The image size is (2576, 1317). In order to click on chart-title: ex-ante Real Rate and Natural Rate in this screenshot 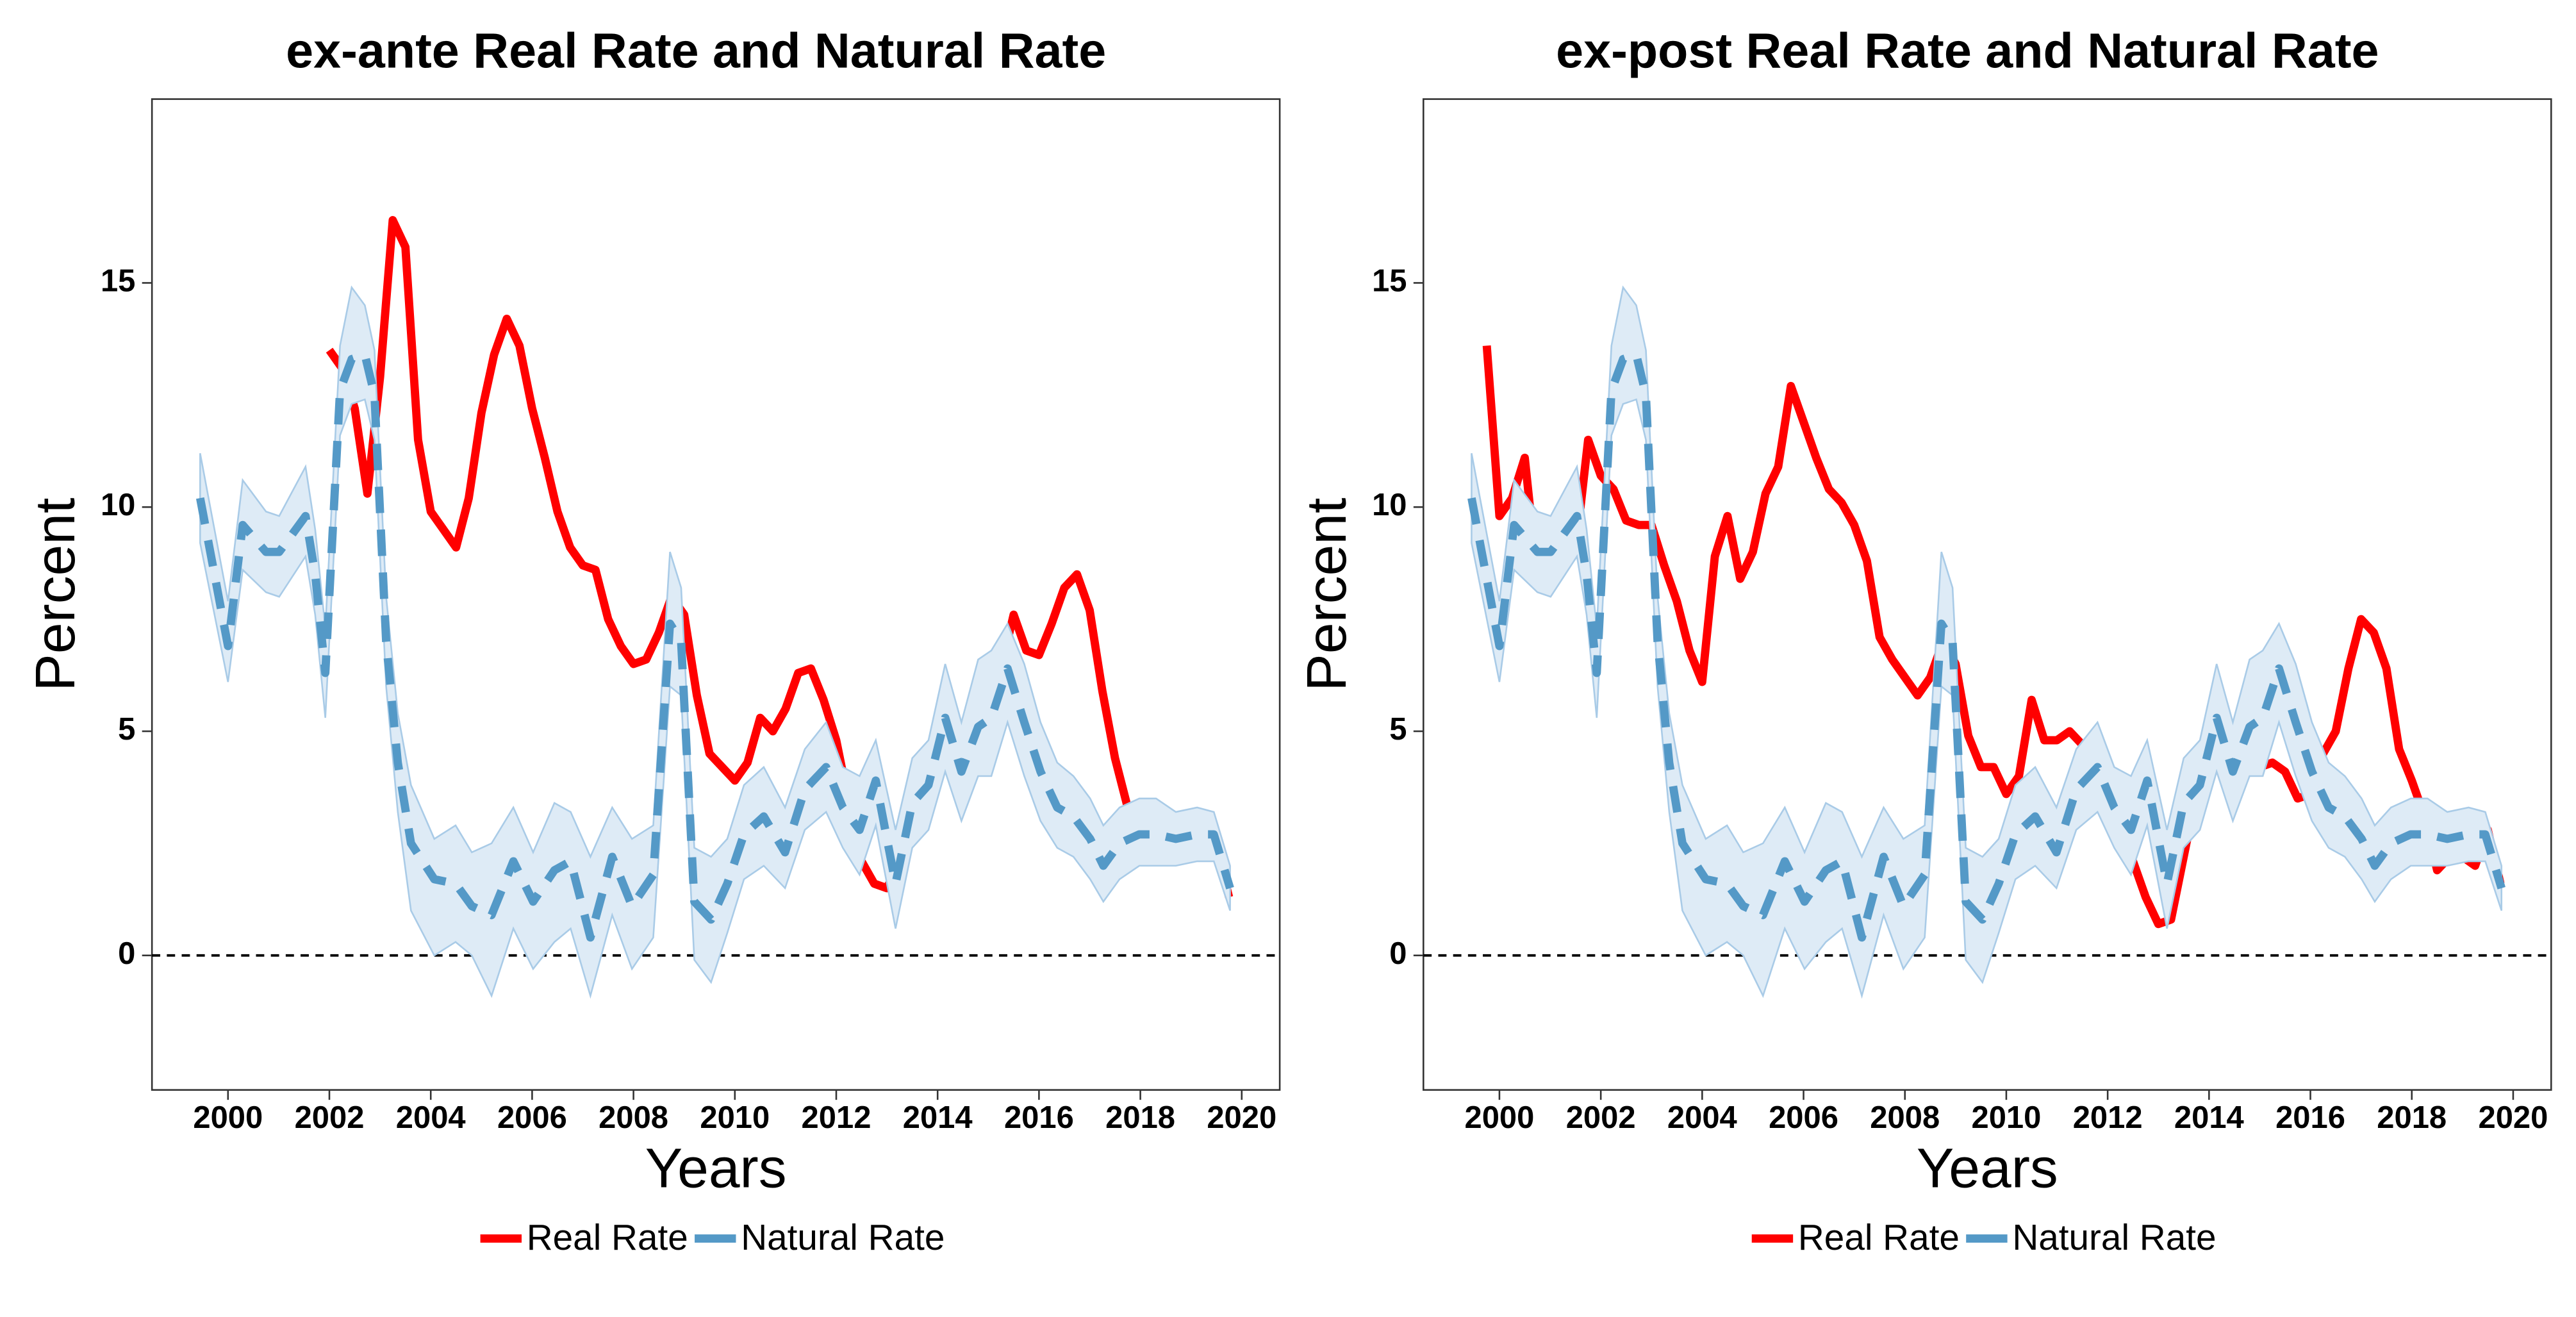, I will do `click(696, 50)`.